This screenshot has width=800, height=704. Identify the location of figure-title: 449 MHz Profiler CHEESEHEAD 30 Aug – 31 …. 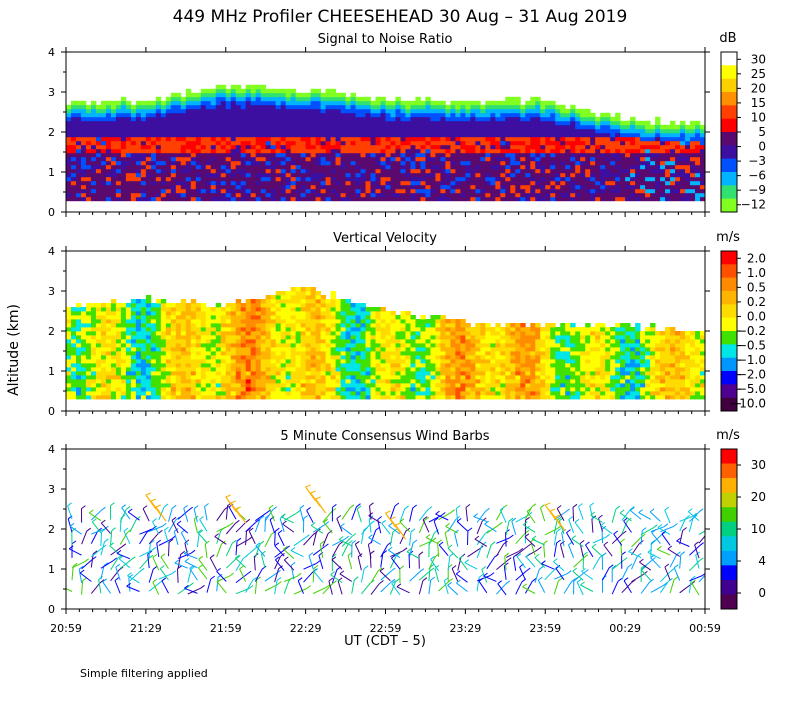
(400, 17).